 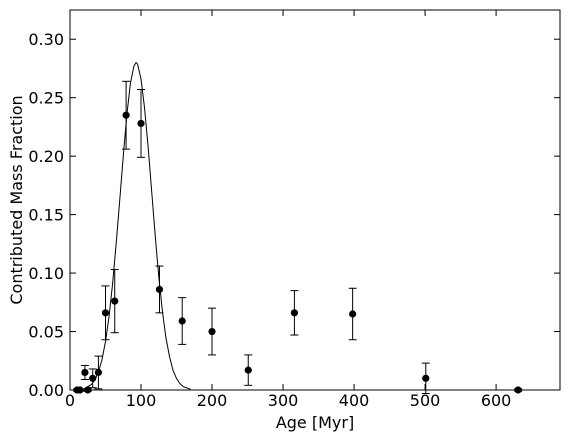 What do you see at coordinates (46, 273) in the screenshot?
I see `y-tick-label: 0.10` at bounding box center [46, 273].